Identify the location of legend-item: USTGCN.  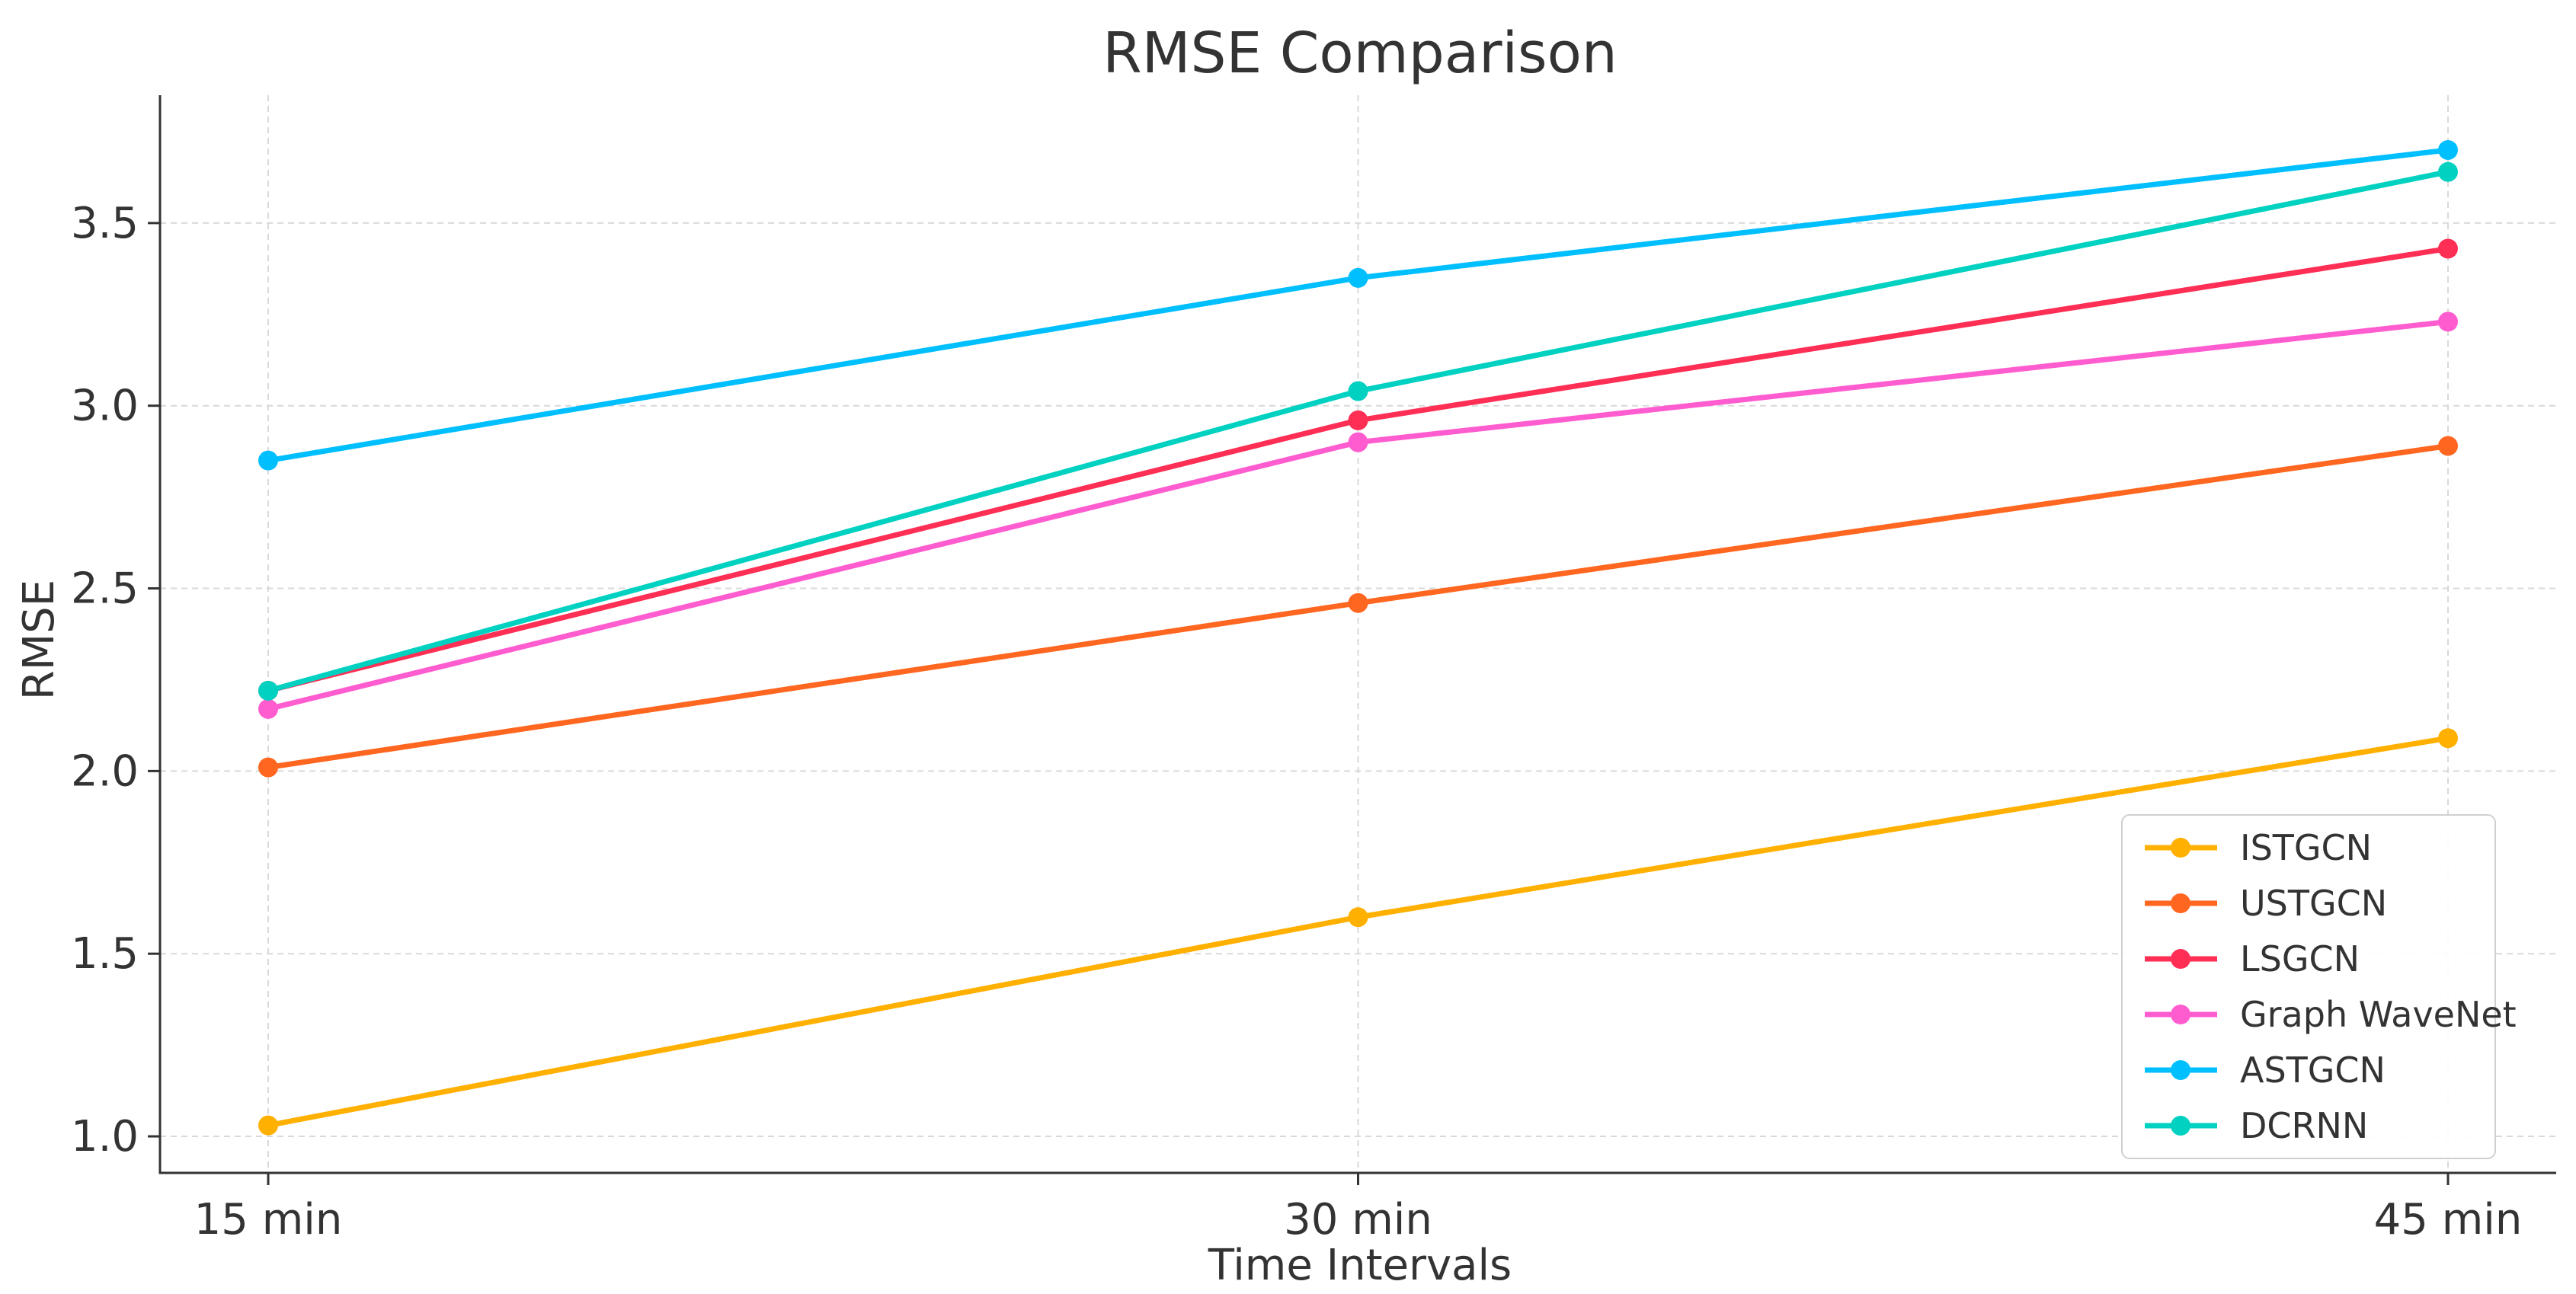
(2266, 904).